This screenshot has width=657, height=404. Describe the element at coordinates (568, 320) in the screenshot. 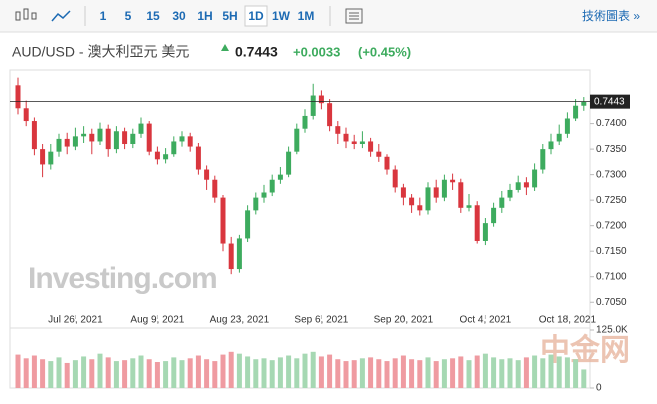

I see `x-tick-label: Oct 18, 2021` at that location.